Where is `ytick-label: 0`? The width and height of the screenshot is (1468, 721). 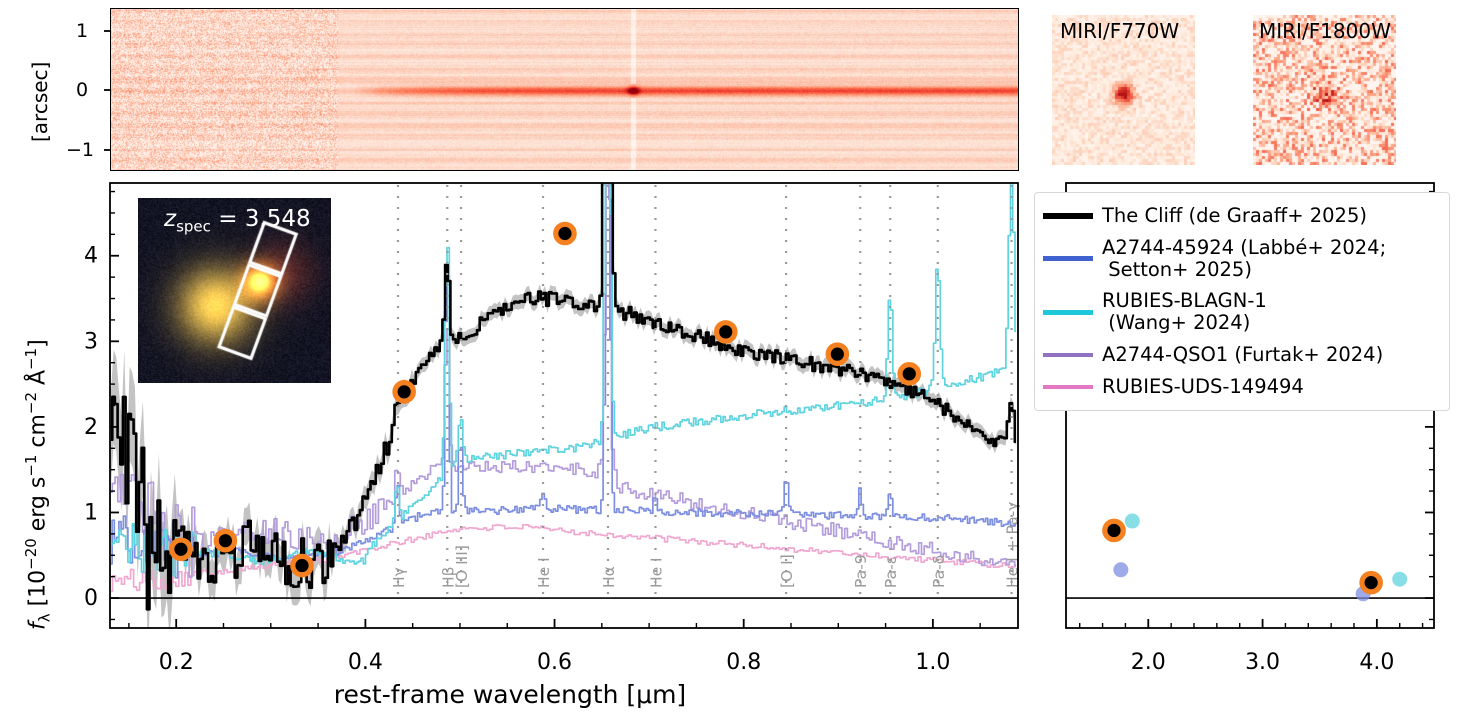
ytick-label: 0 is located at coordinates (91, 598).